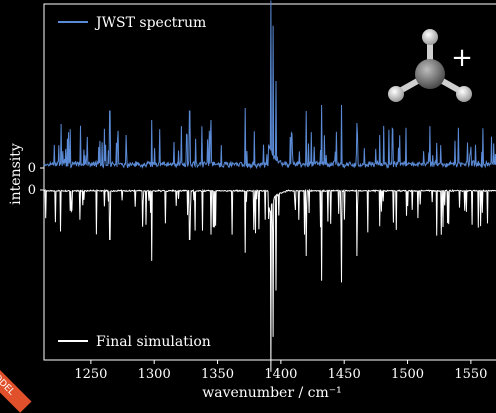  I want to click on y-tick-bottom: 0, so click(36, 190).